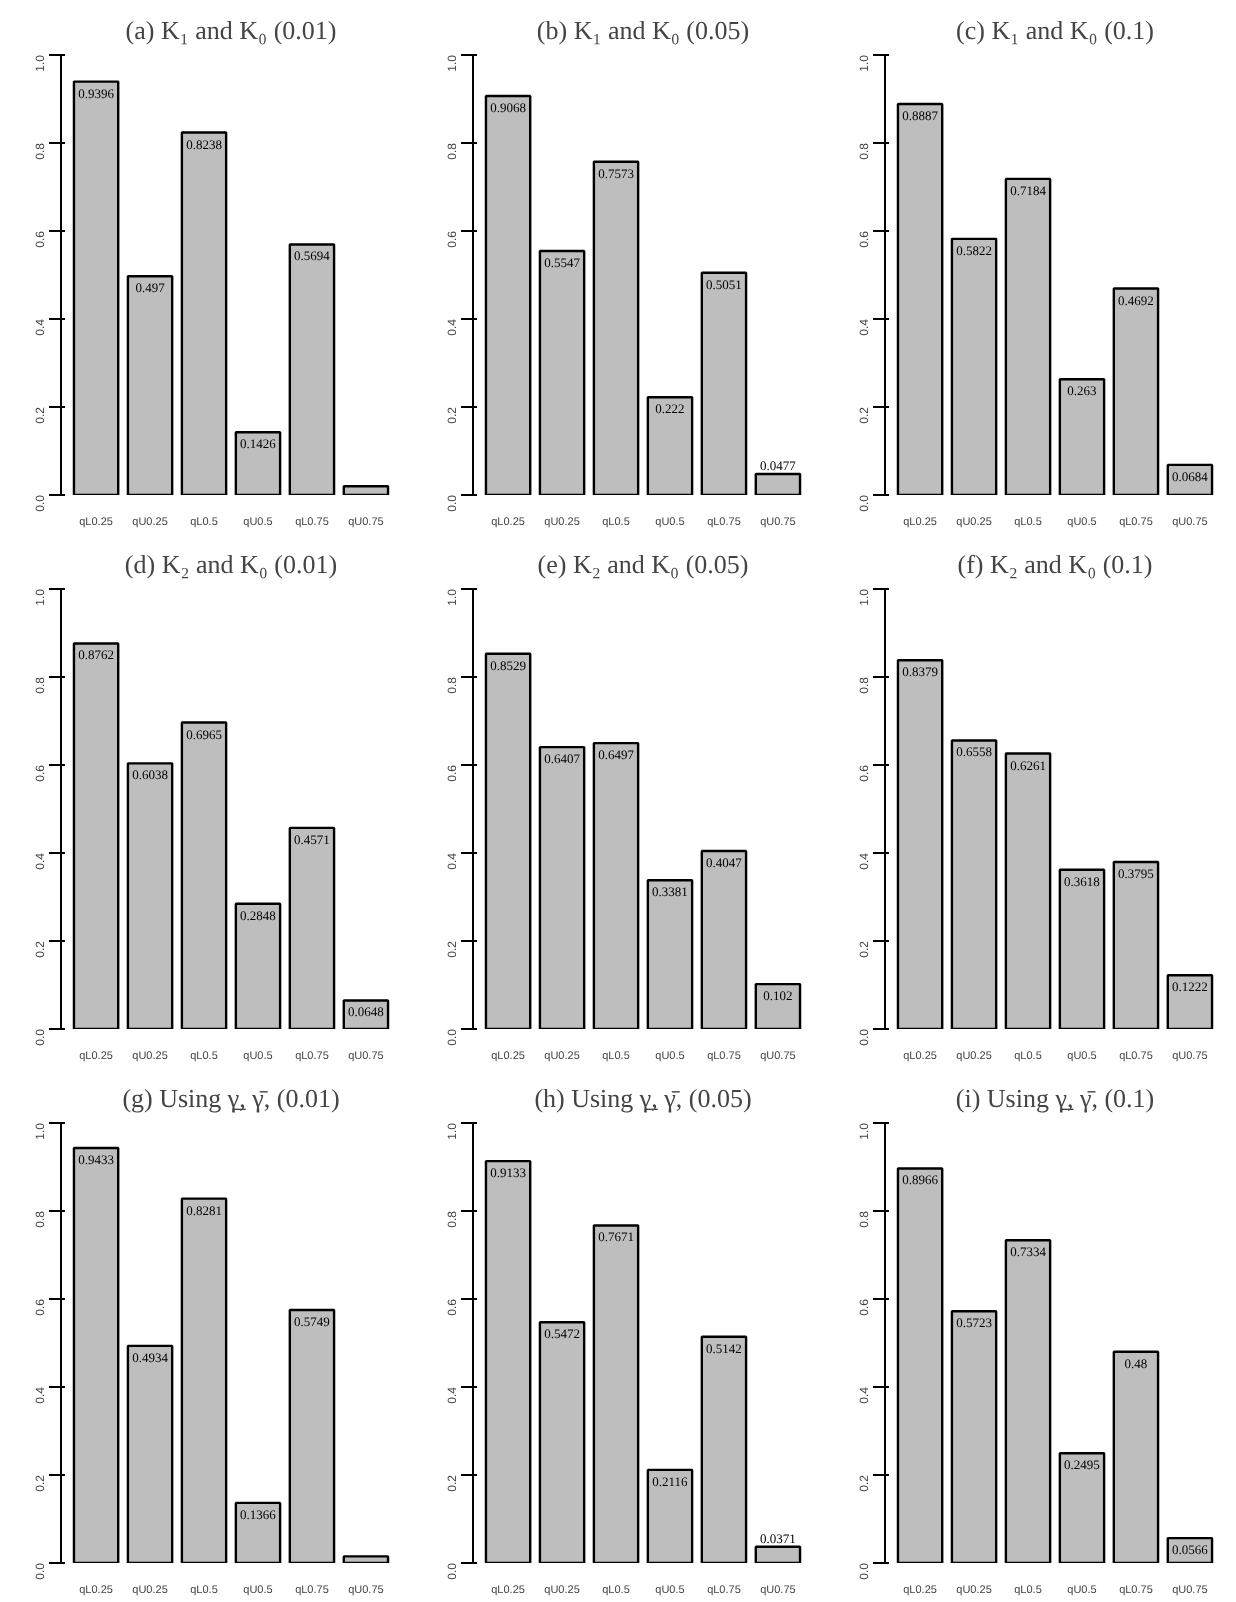 The width and height of the screenshot is (1236, 1602). What do you see at coordinates (231, 30) in the screenshot?
I see `chart-title: (a) K₁ and K₀ (0.01)` at bounding box center [231, 30].